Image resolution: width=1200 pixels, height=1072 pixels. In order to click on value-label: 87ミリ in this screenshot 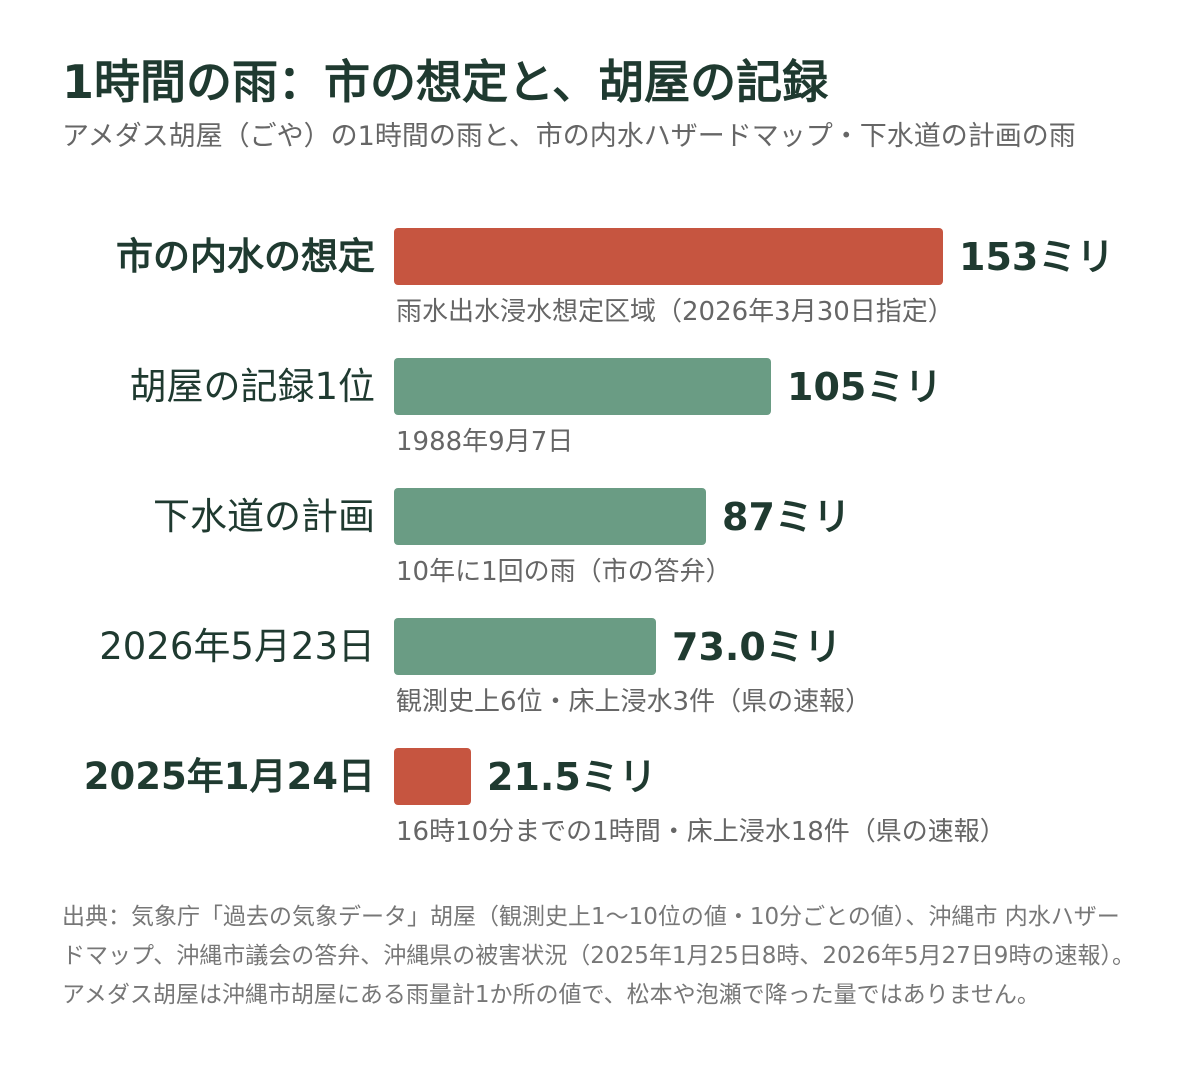, I will do `click(786, 516)`.